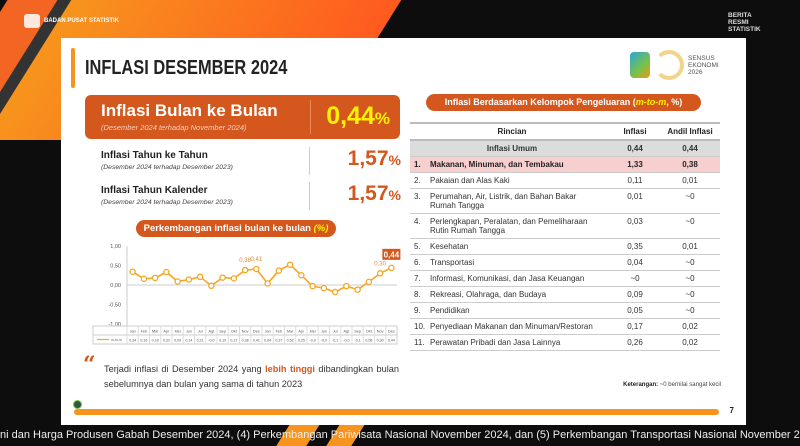 Image resolution: width=800 pixels, height=446 pixels. Describe the element at coordinates (565, 247) in the screenshot. I see `table-row: 5. Kesehatan 0,35 0,01` at that location.